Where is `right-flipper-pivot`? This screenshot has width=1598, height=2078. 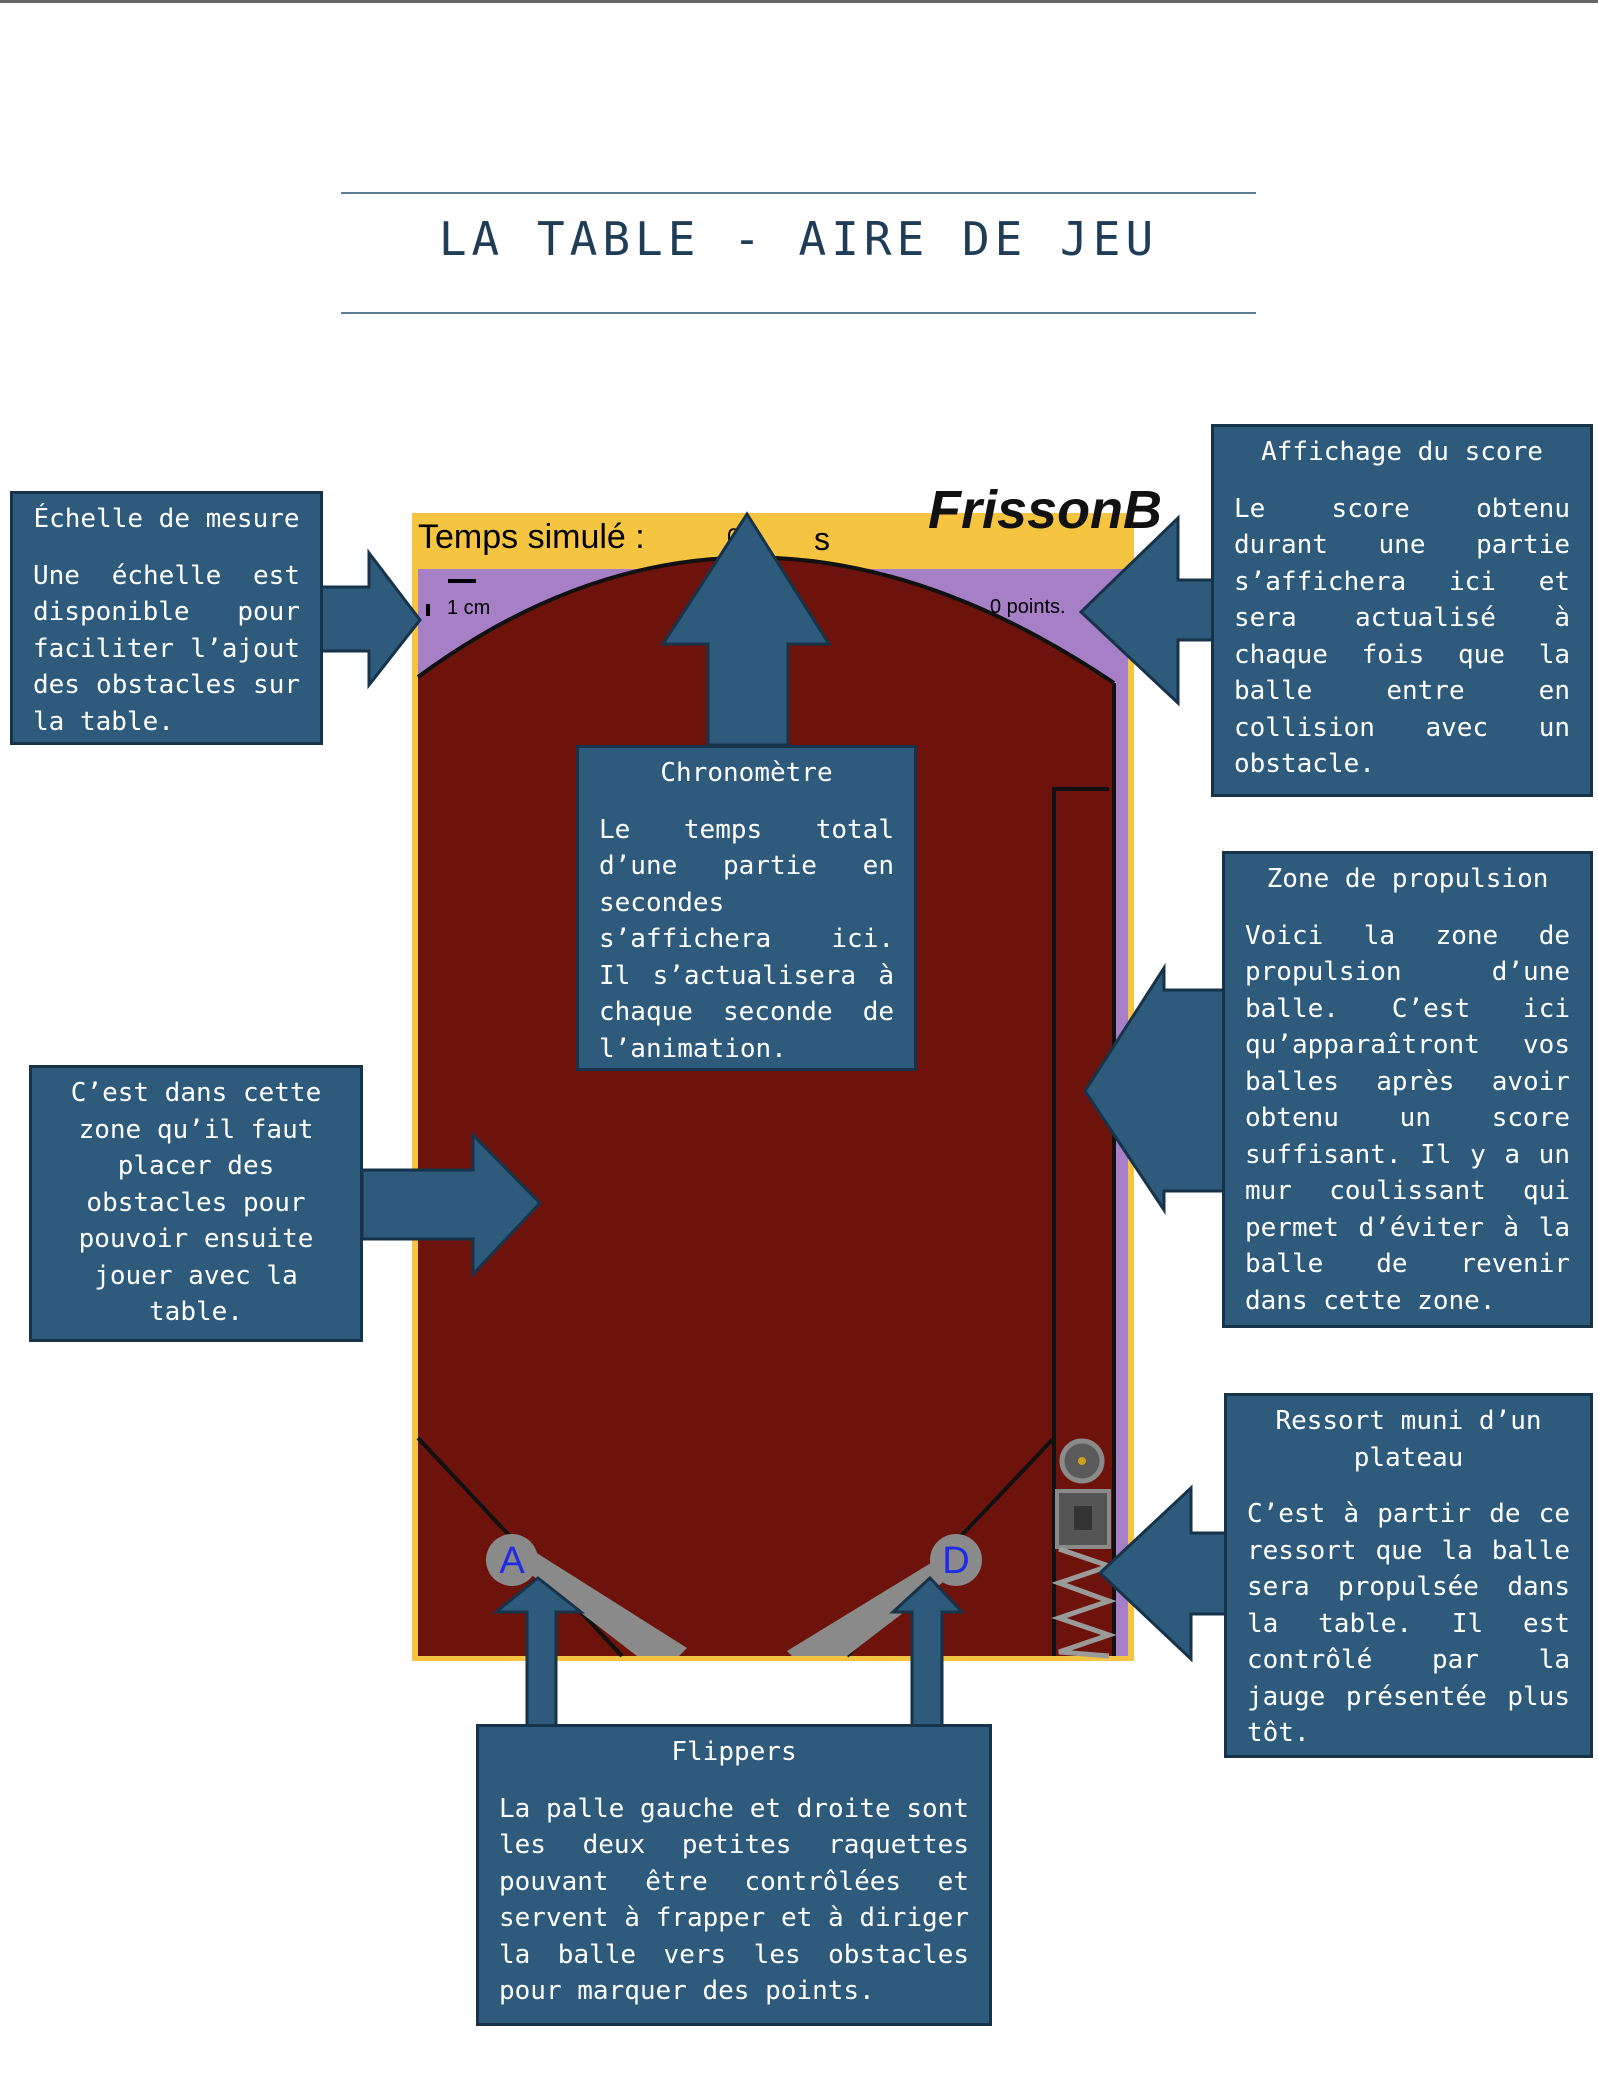 right-flipper-pivot is located at coordinates (956, 1560).